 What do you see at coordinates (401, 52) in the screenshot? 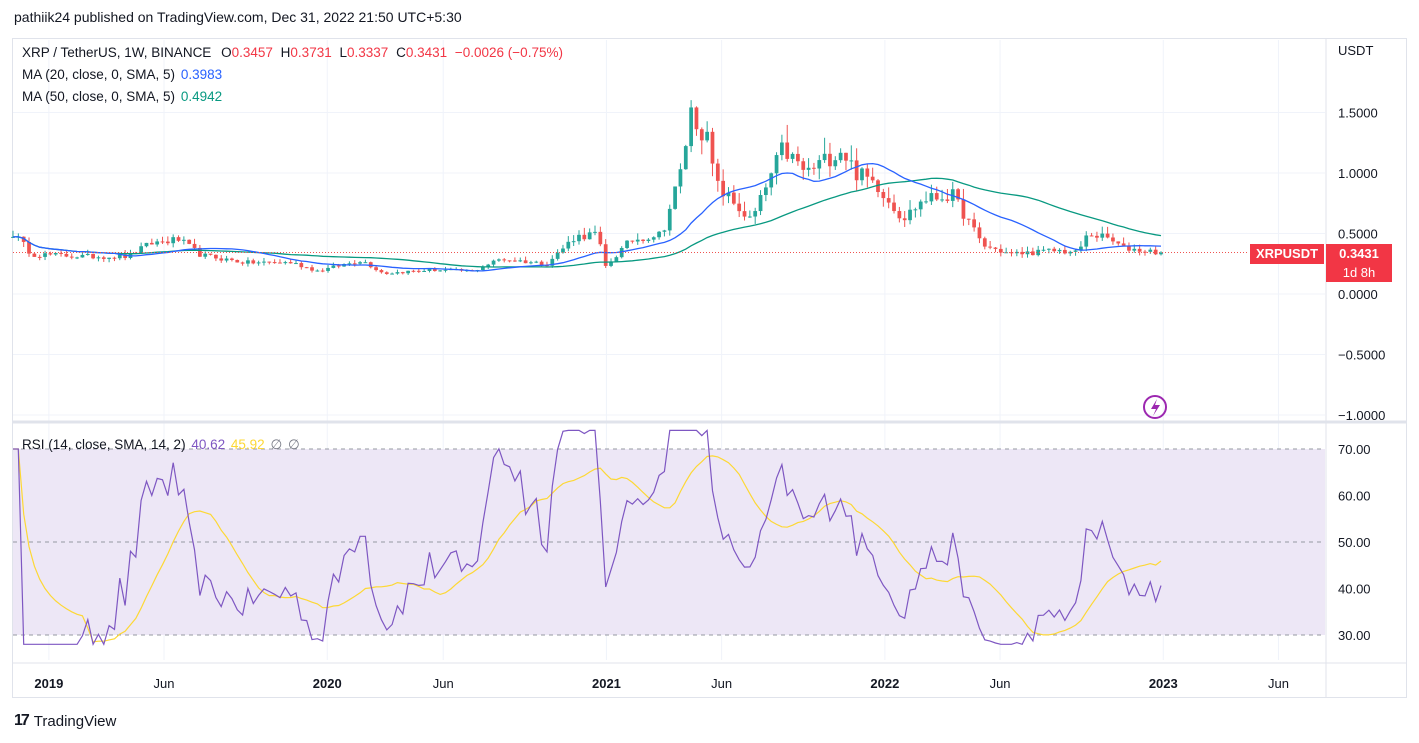
I see `close-label: C` at bounding box center [401, 52].